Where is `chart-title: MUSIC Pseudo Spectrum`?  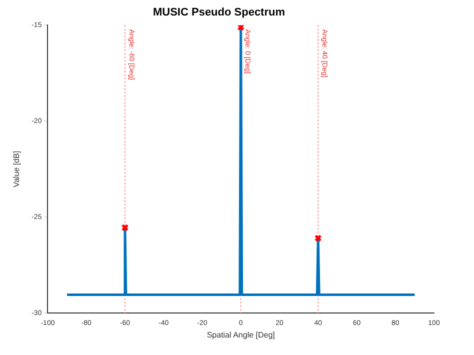 chart-title: MUSIC Pseudo Spectrum is located at coordinates (219, 12).